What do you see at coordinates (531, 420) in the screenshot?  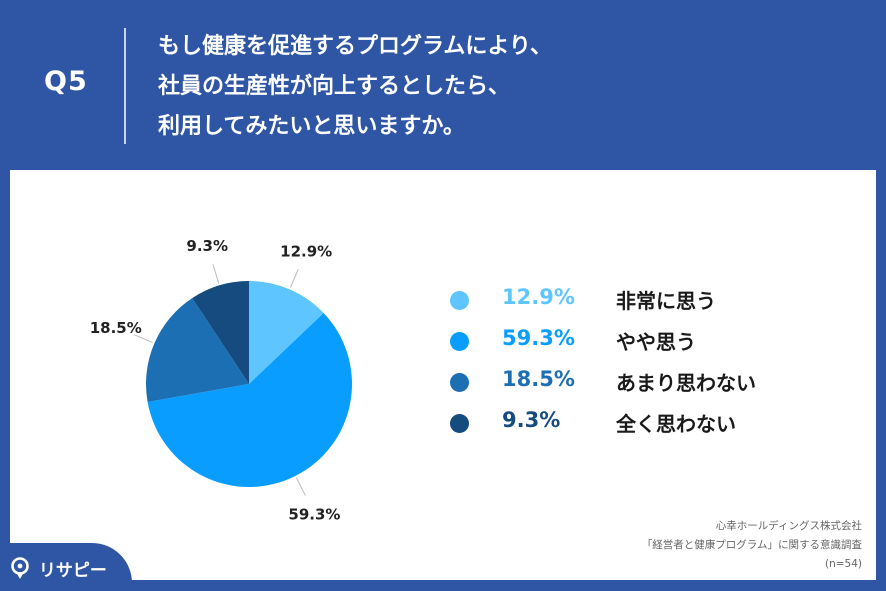 I see `legend-value: 9.3%` at bounding box center [531, 420].